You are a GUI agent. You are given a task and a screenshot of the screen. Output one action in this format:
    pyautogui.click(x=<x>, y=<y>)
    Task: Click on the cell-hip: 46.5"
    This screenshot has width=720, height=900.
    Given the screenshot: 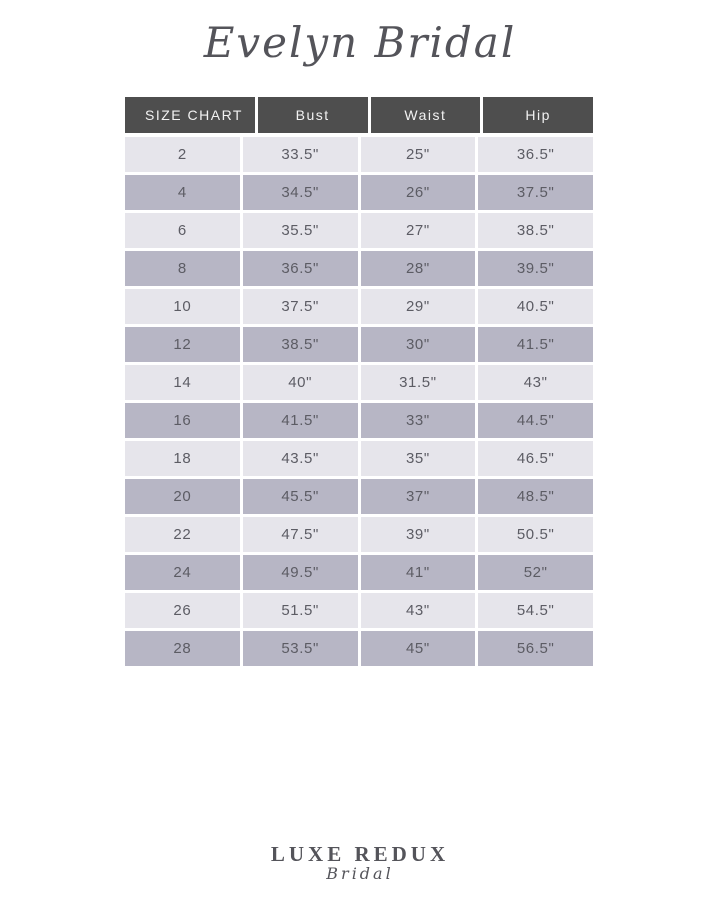 What is the action you would take?
    pyautogui.click(x=535, y=458)
    